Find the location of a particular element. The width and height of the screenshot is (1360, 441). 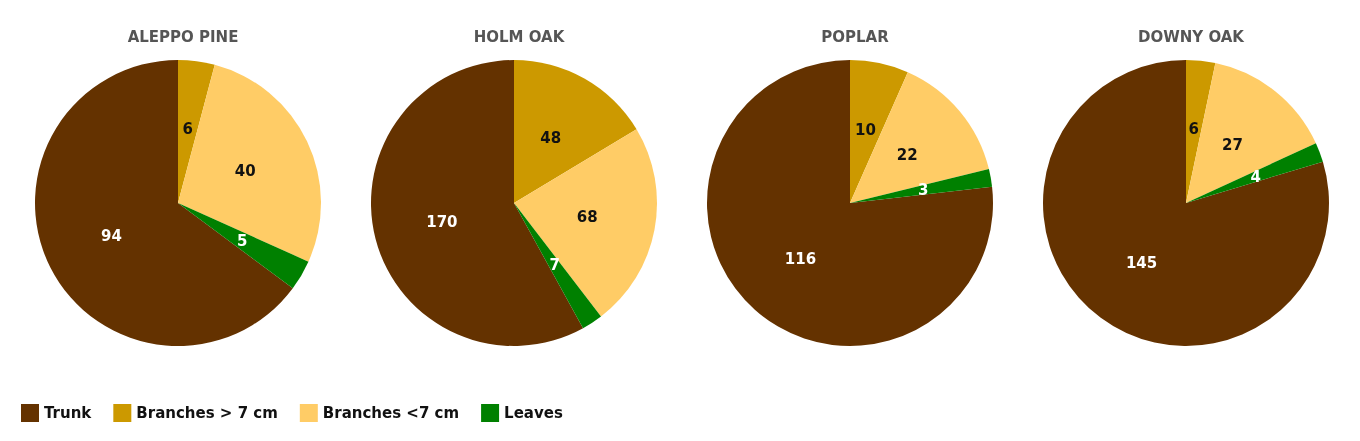

data-label: 4 is located at coordinates (1255, 176).